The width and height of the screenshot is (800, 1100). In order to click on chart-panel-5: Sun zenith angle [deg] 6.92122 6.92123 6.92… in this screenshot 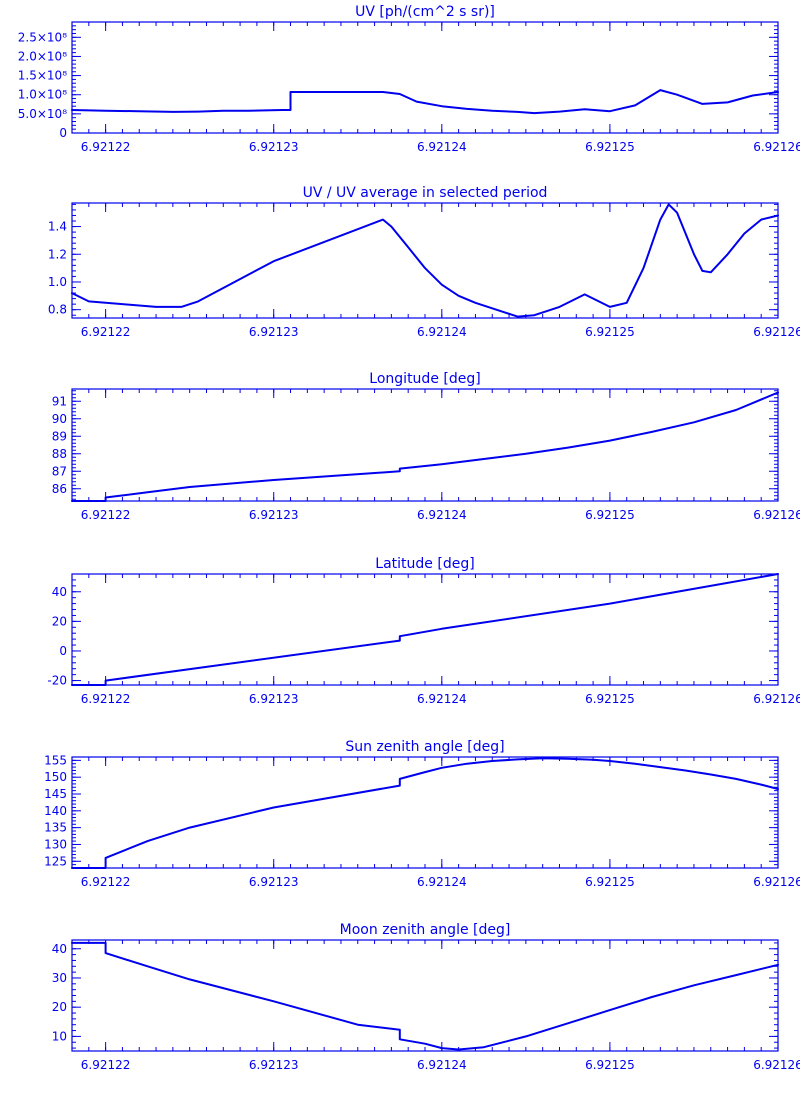, I will do `click(422, 814)`.